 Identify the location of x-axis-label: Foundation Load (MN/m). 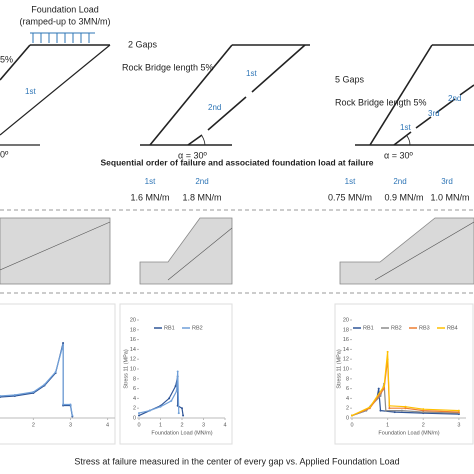
(181, 433).